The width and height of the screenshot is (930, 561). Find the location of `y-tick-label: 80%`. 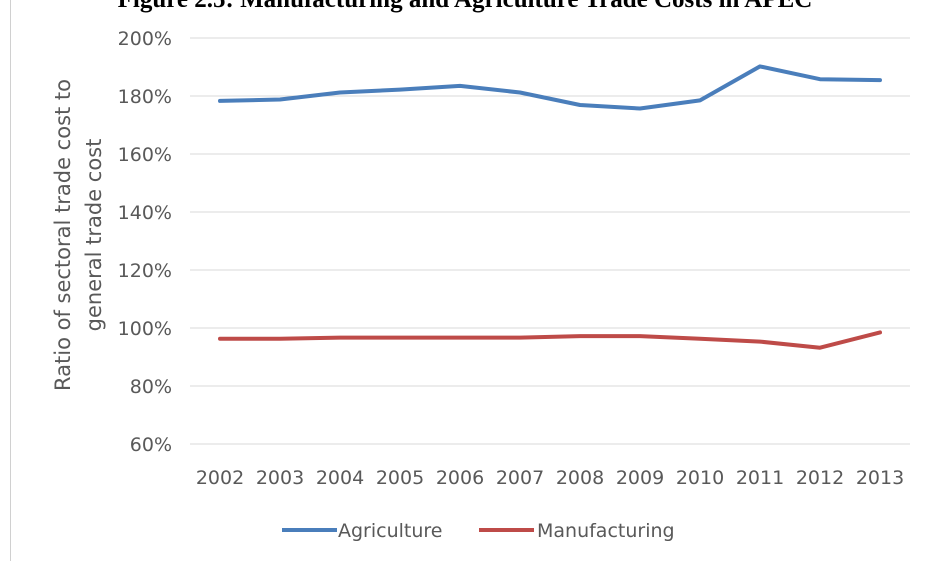

y-tick-label: 80% is located at coordinates (151, 387).